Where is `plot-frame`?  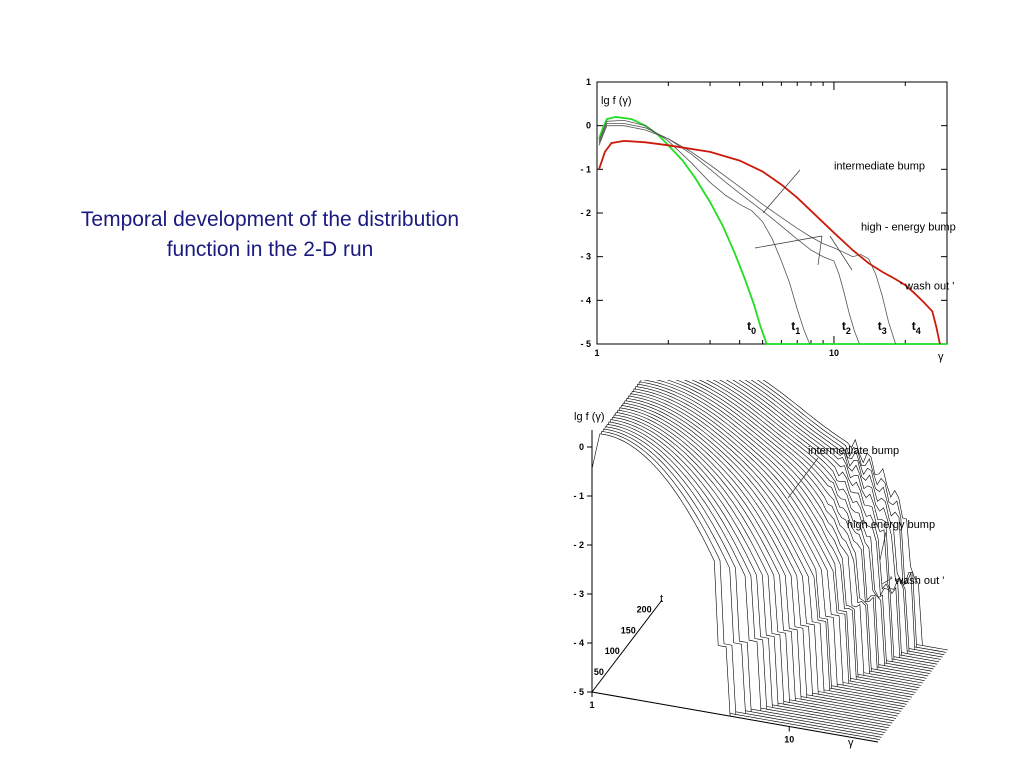 plot-frame is located at coordinates (772, 213).